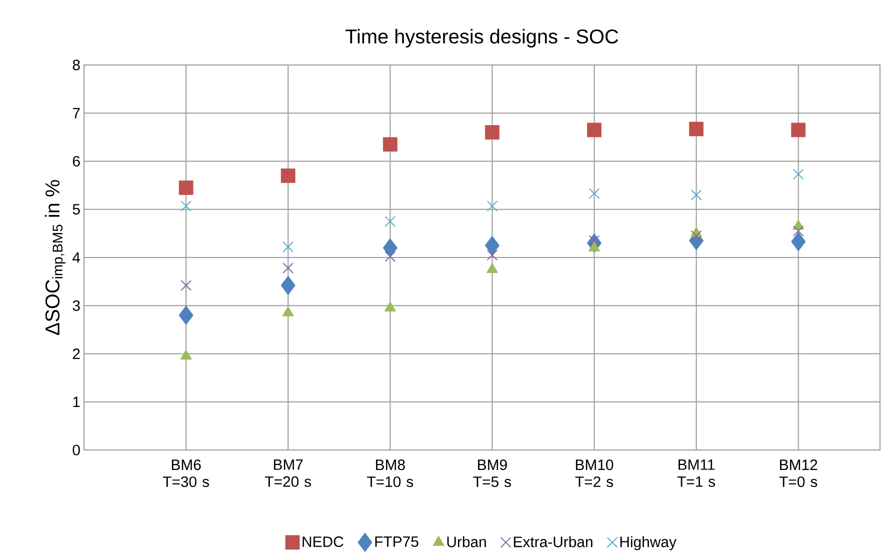 Image resolution: width=891 pixels, height=558 pixels. What do you see at coordinates (482, 38) in the screenshot?
I see `chart-title: Time hysteresis designs - SOC` at bounding box center [482, 38].